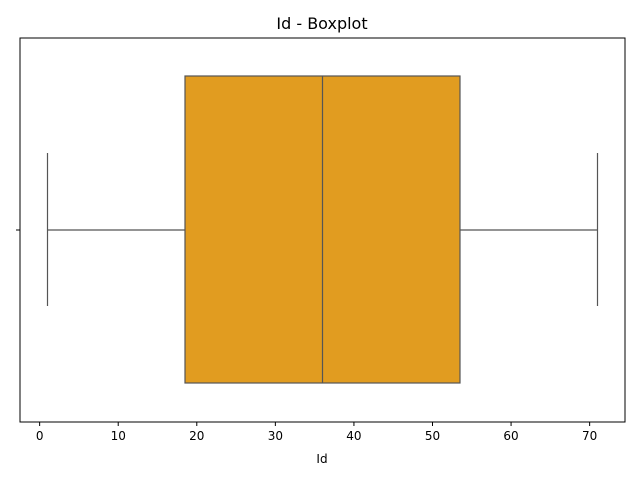 The height and width of the screenshot is (480, 640). I want to click on x-tick-label: 10, so click(118, 436).